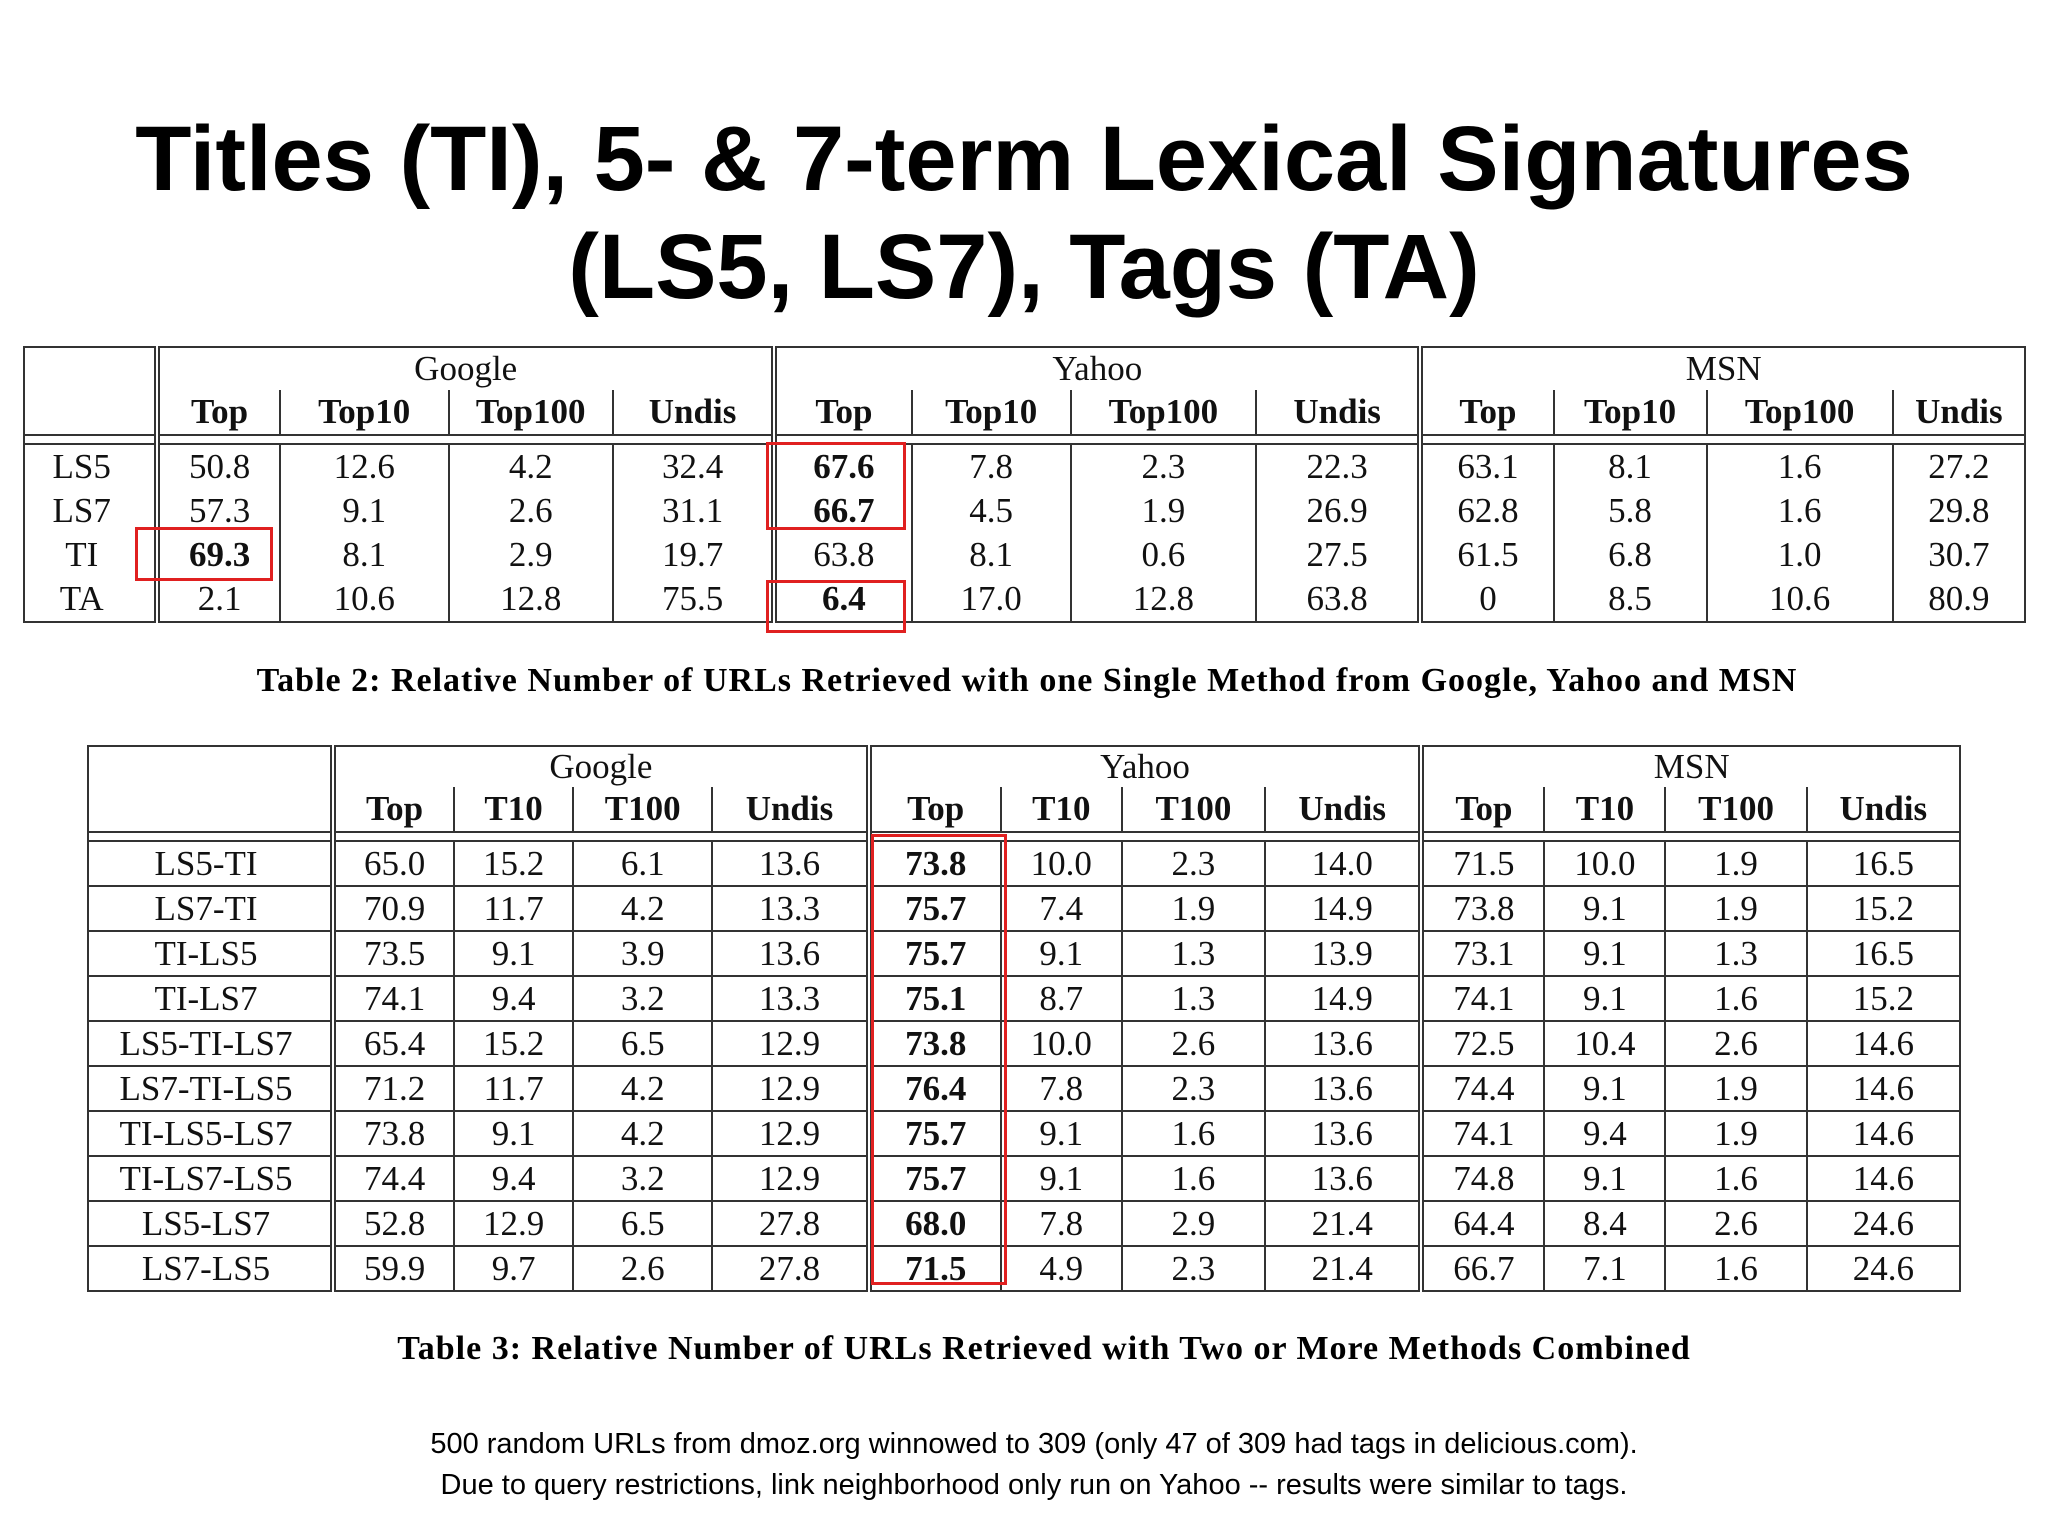  What do you see at coordinates (1339, 511) in the screenshot?
I see `table-cell: 26.9` at bounding box center [1339, 511].